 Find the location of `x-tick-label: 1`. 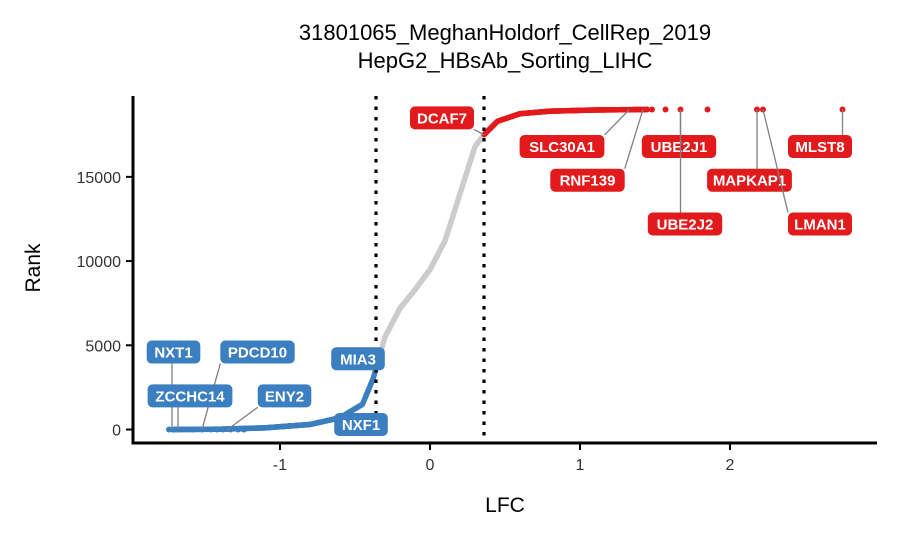

x-tick-label: 1 is located at coordinates (580, 465).